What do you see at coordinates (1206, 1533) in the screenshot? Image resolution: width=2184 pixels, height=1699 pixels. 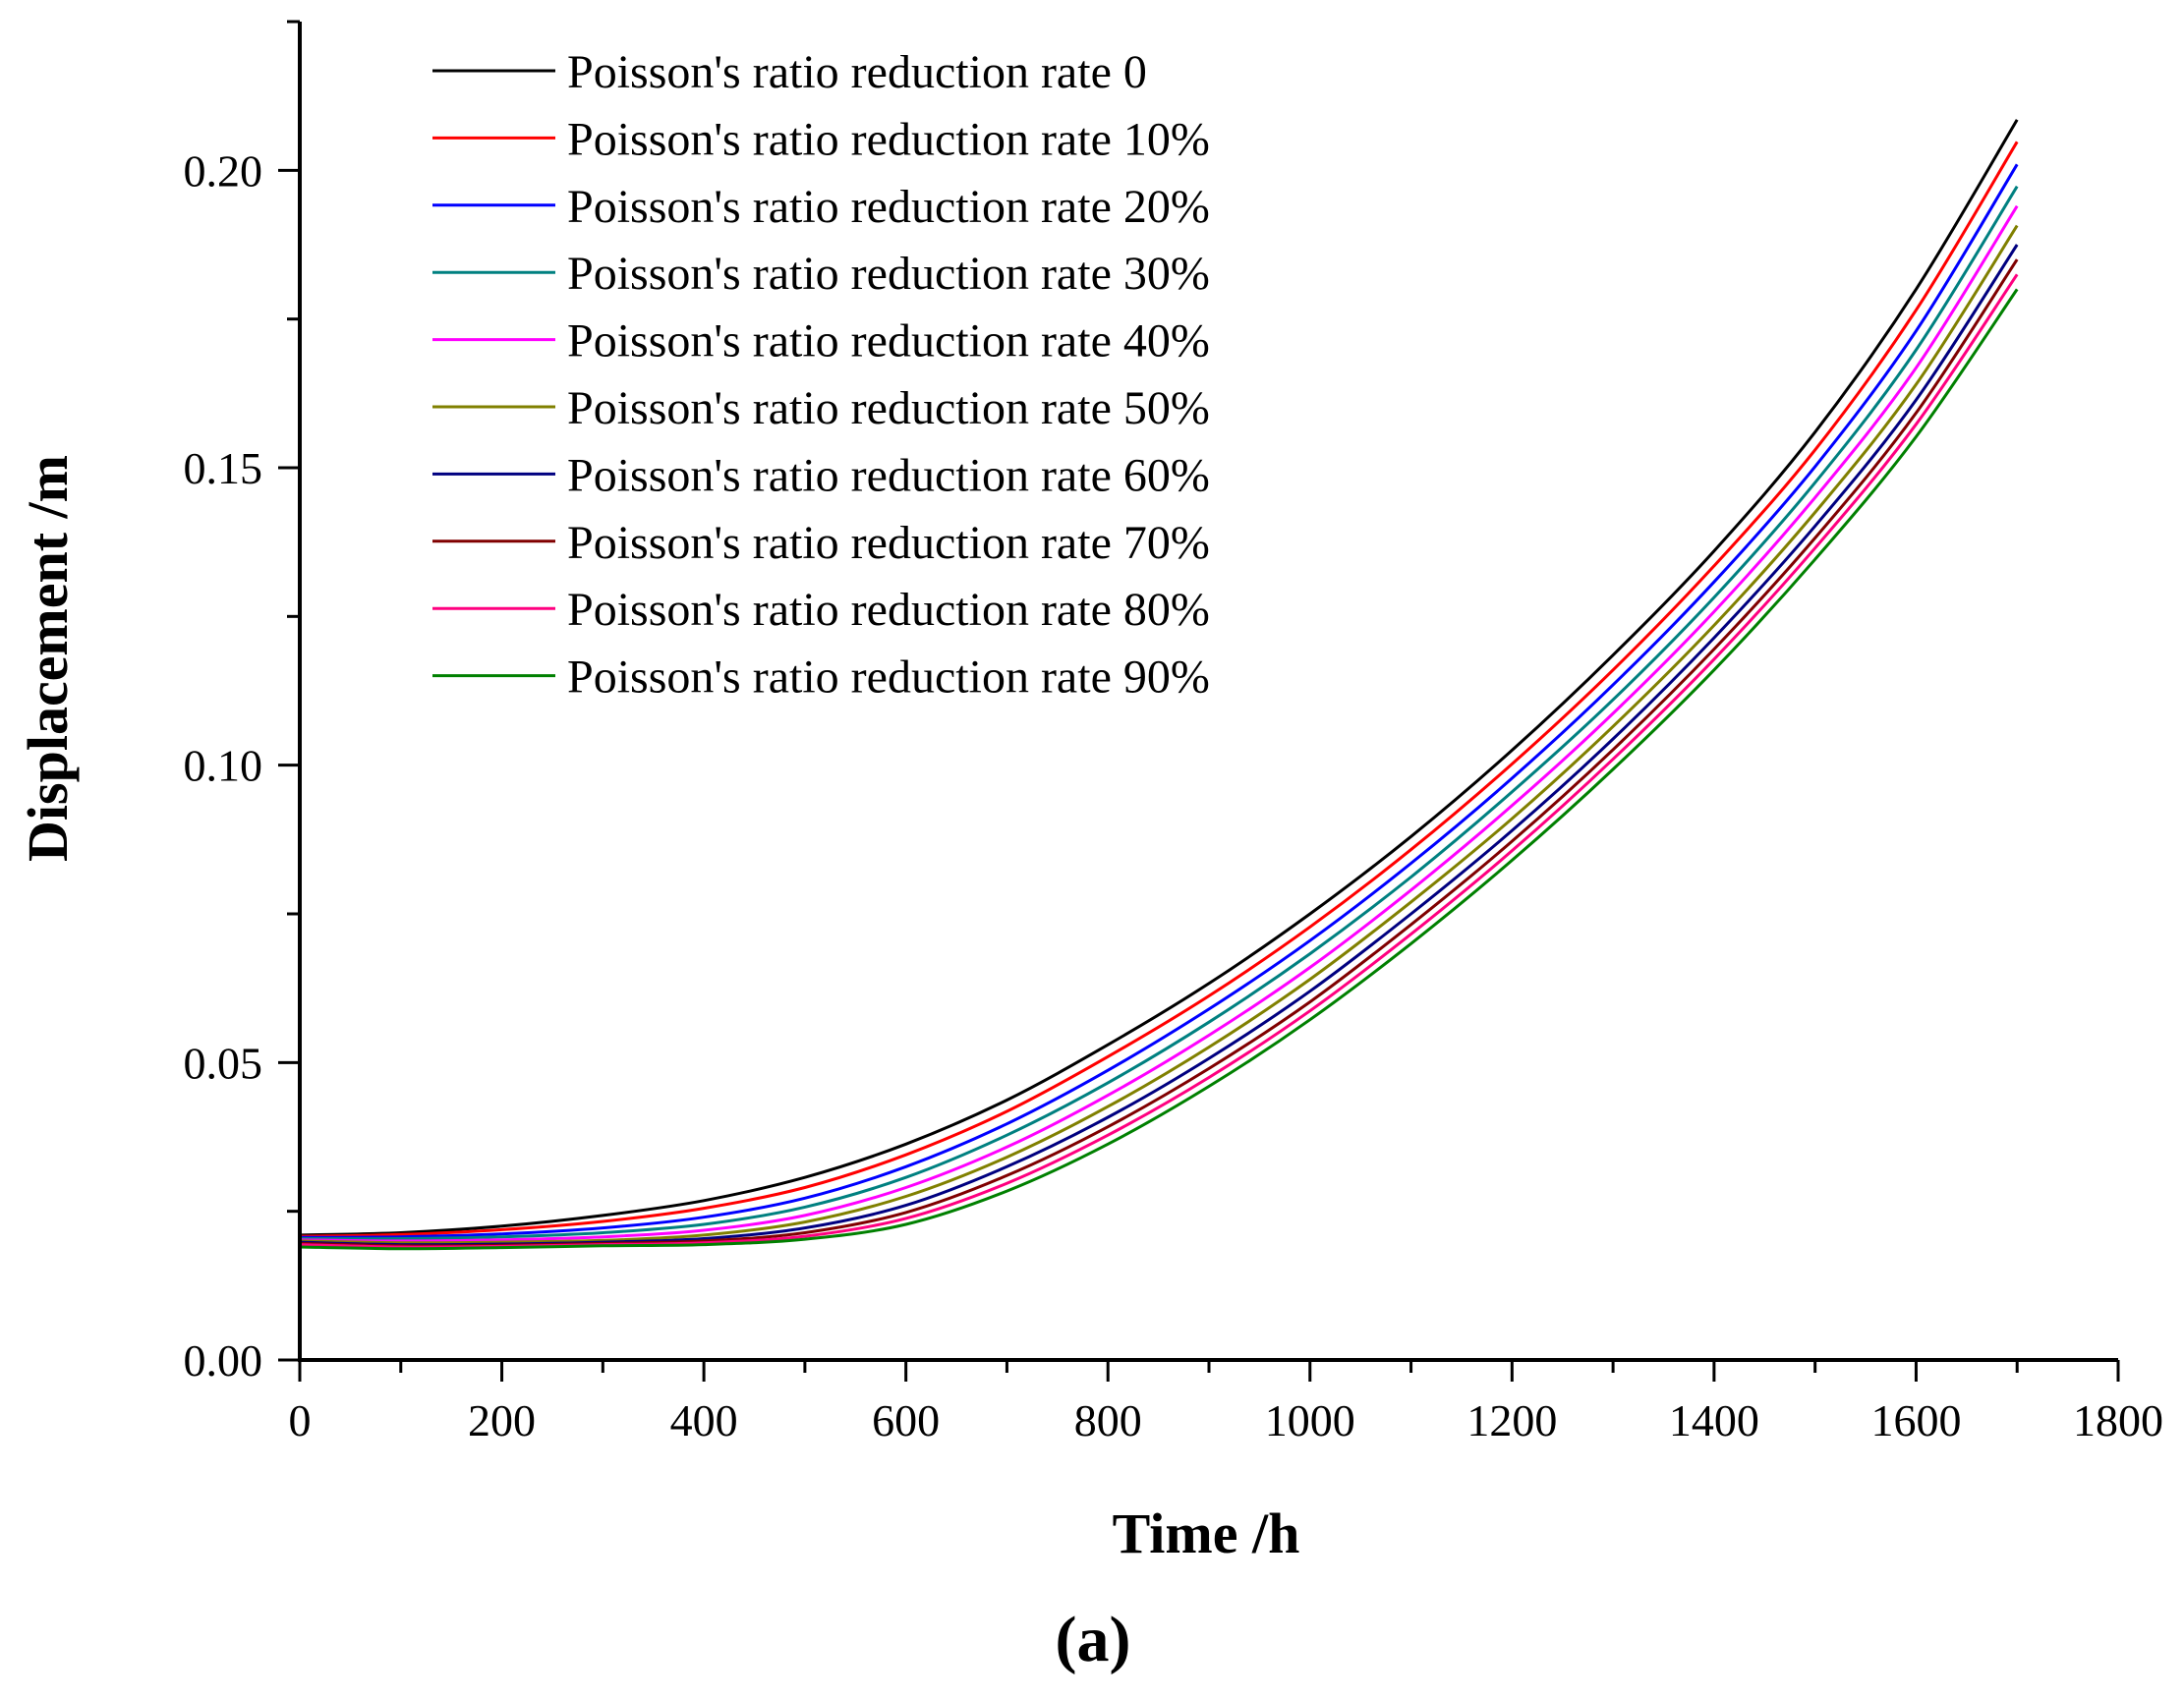 I see `x-axis-title: Time /h` at bounding box center [1206, 1533].